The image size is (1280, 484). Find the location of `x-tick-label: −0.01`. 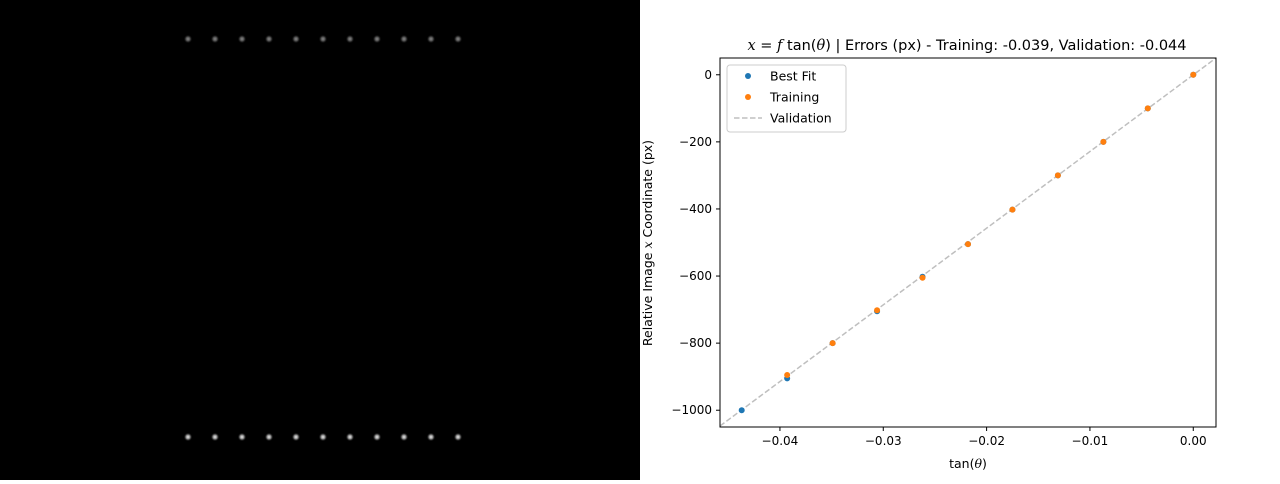

x-tick-label: −0.01 is located at coordinates (1090, 441).